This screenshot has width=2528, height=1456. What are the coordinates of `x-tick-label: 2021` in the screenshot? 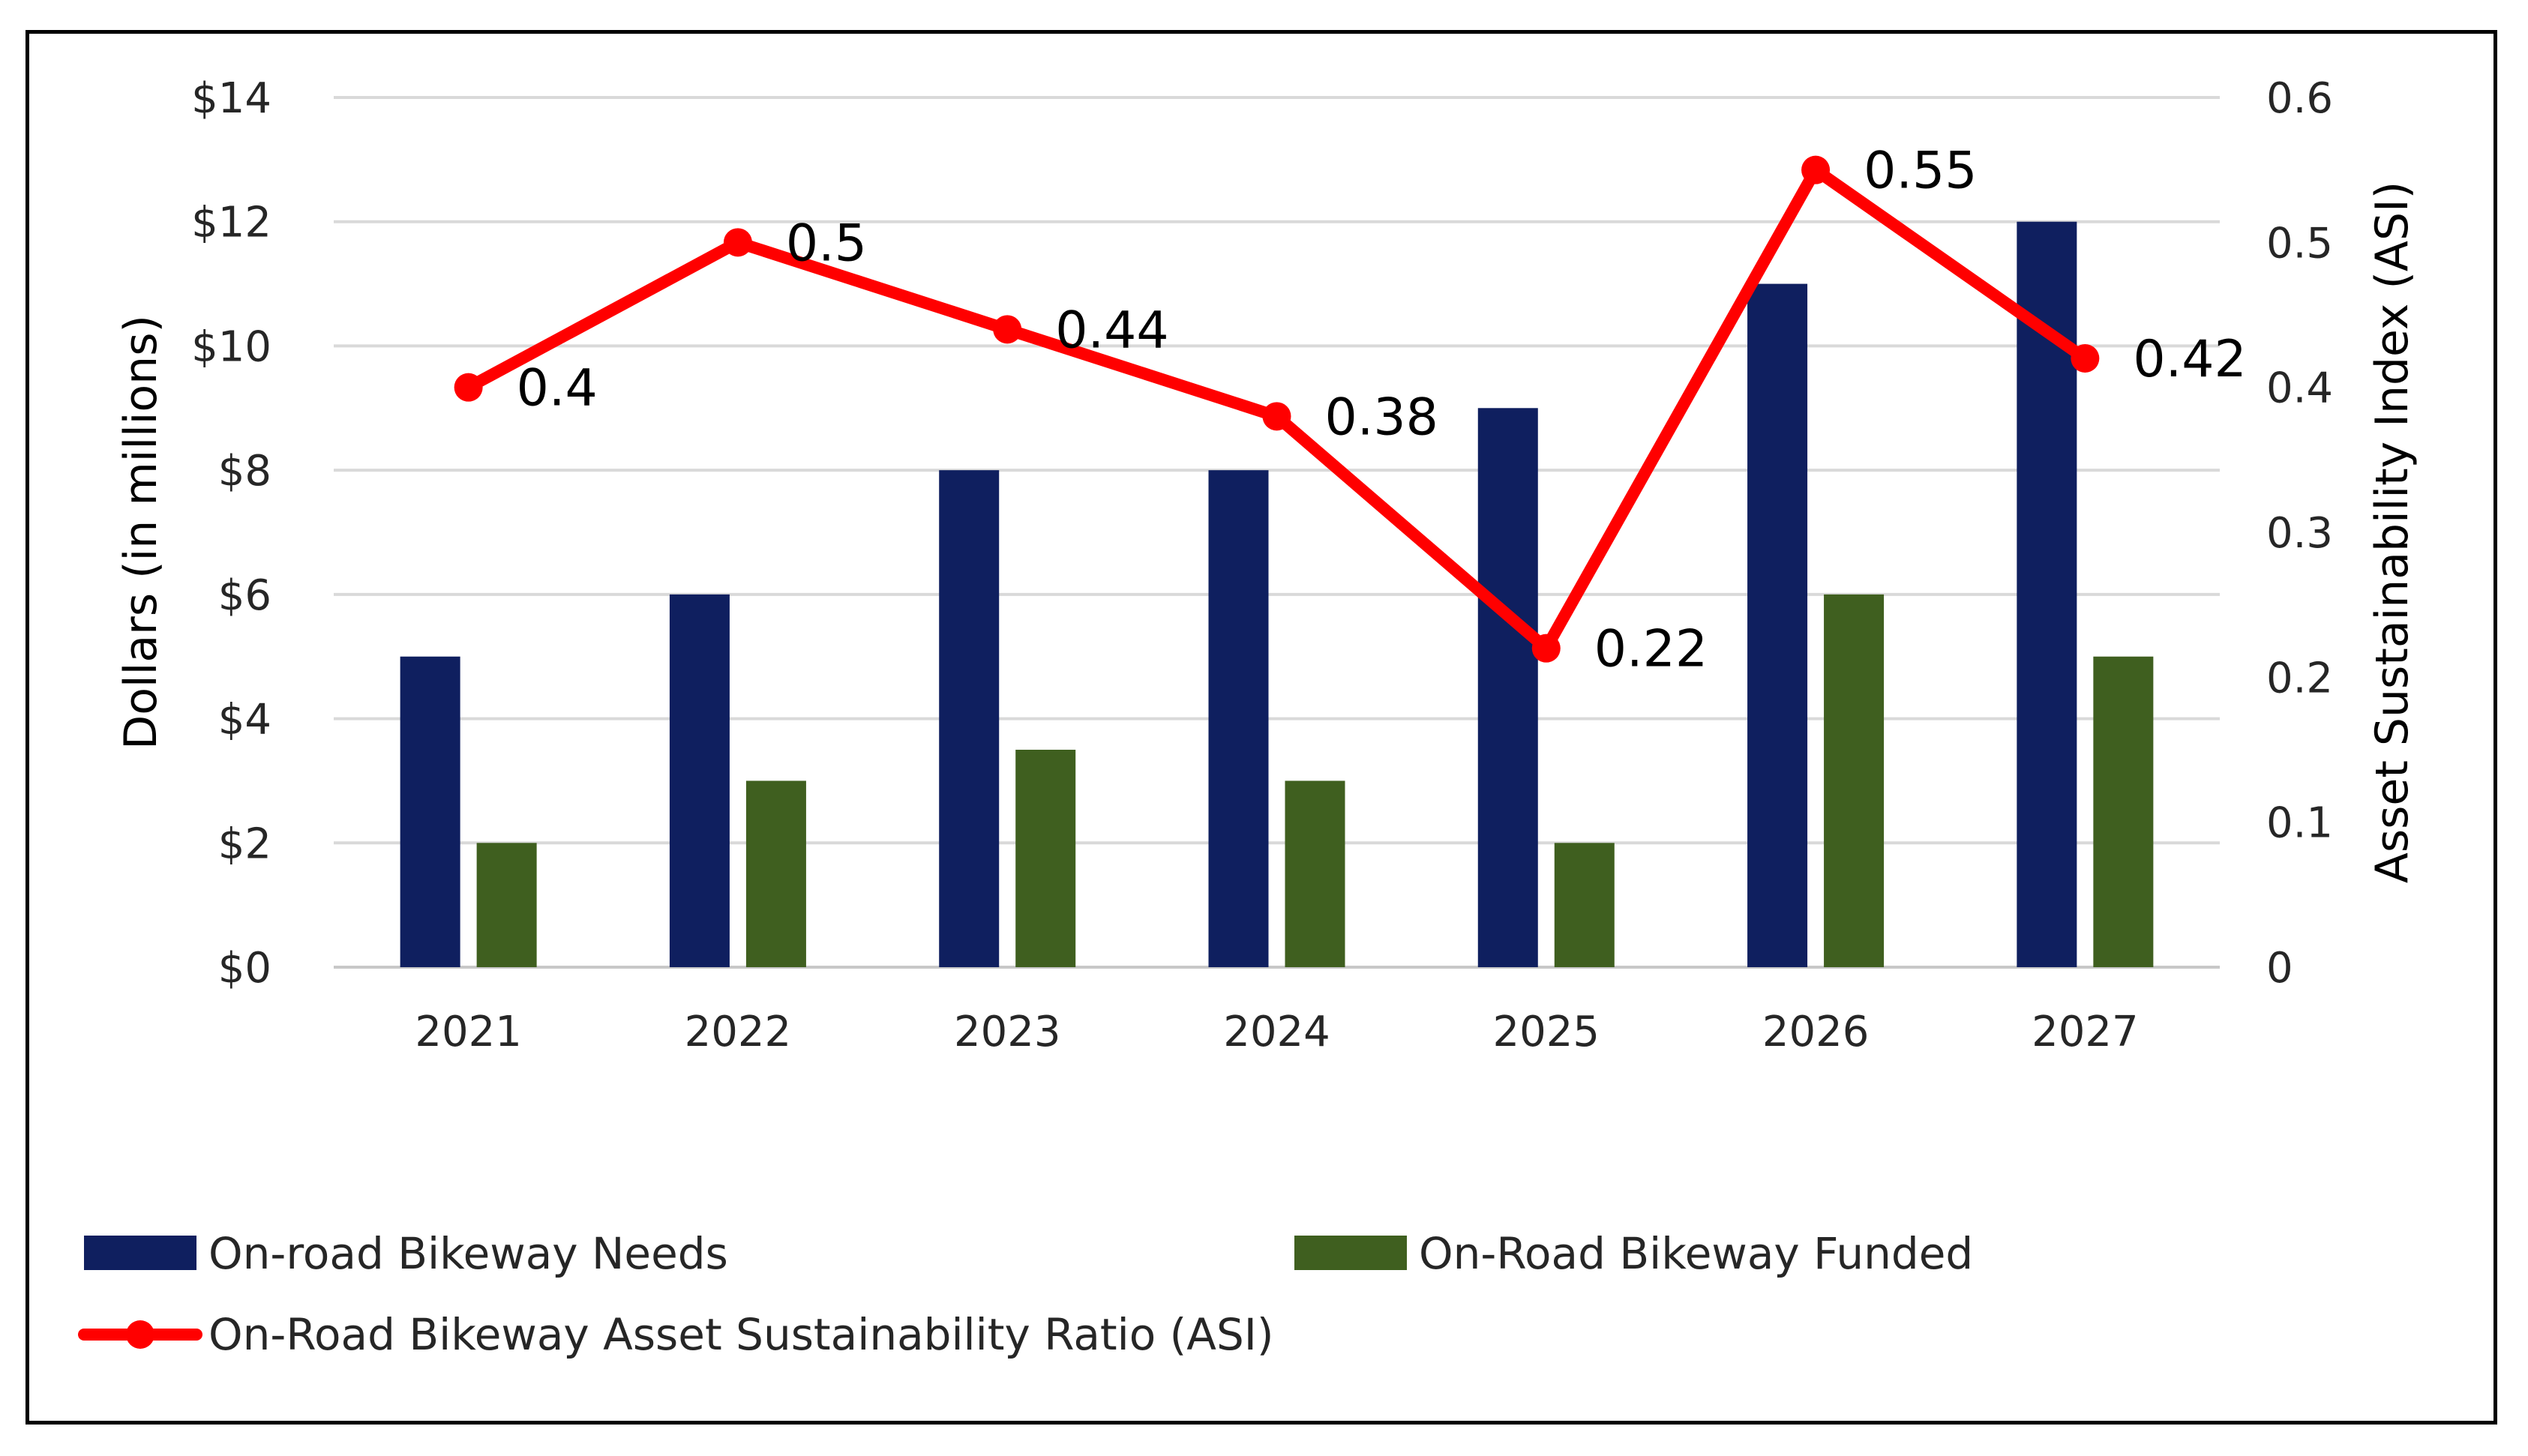 It's located at (468, 1032).